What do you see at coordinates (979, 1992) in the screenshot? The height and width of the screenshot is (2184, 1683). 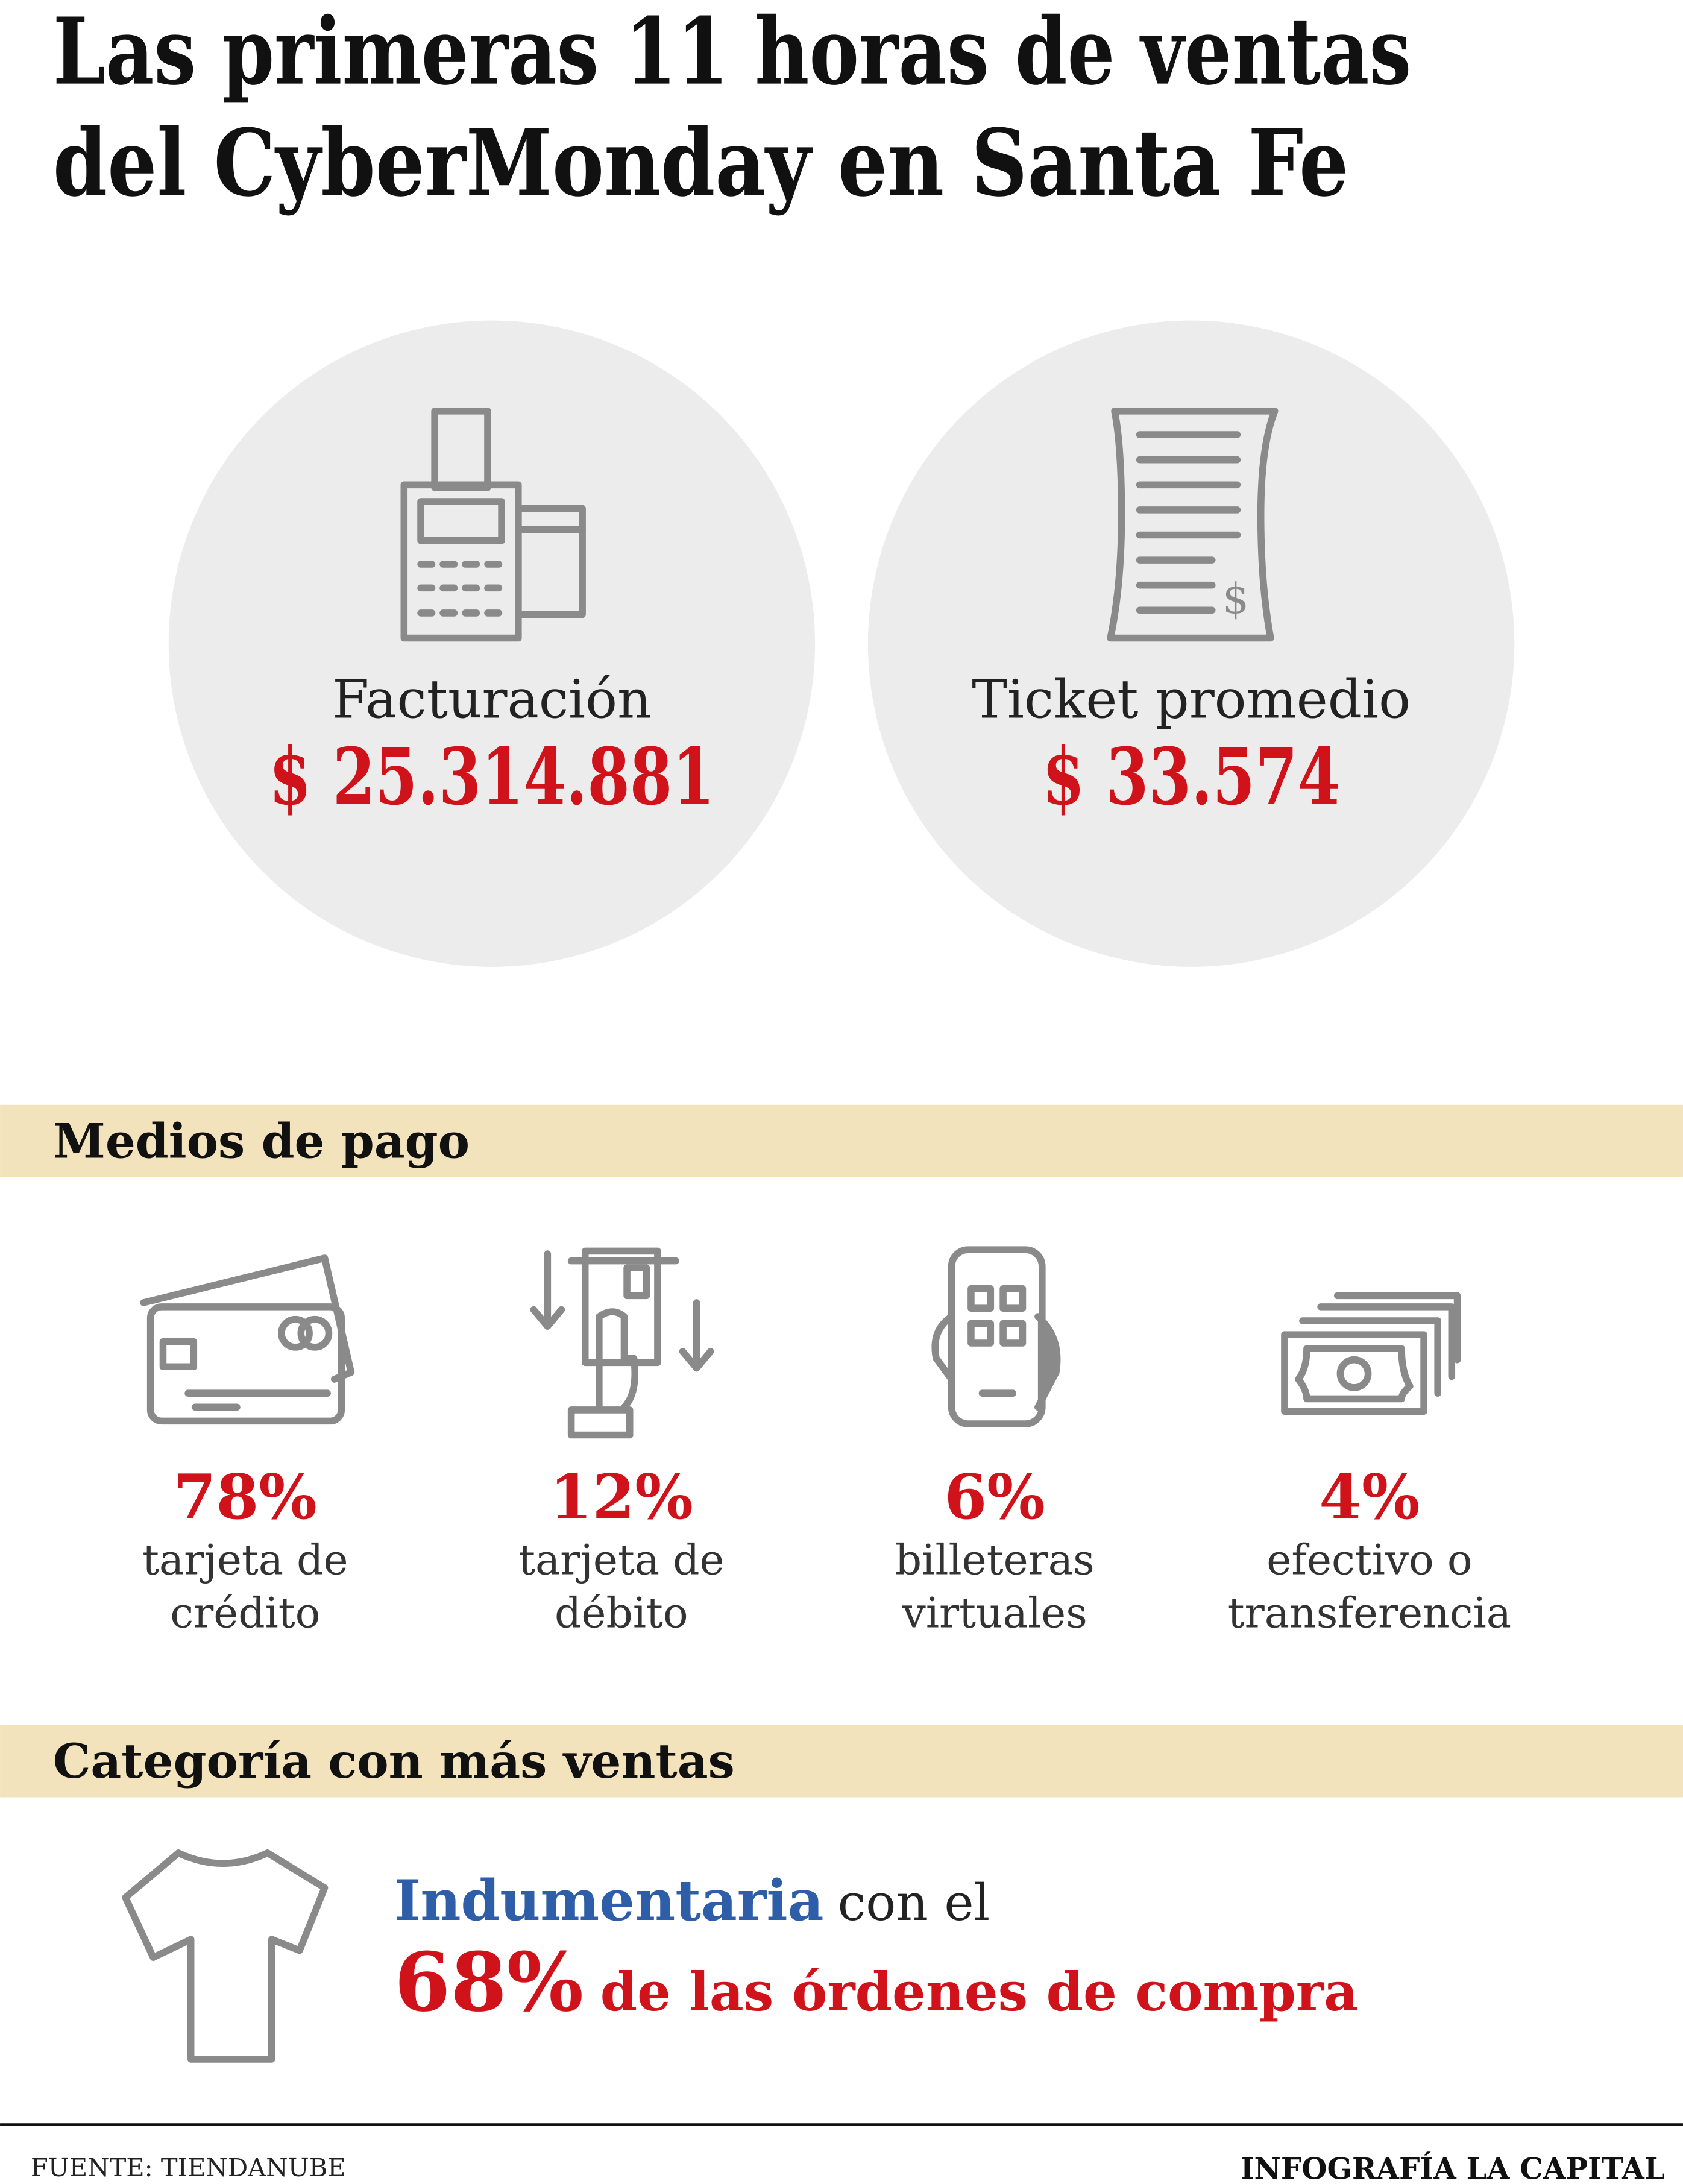 I see `category-text: de las órdenes de compra` at bounding box center [979, 1992].